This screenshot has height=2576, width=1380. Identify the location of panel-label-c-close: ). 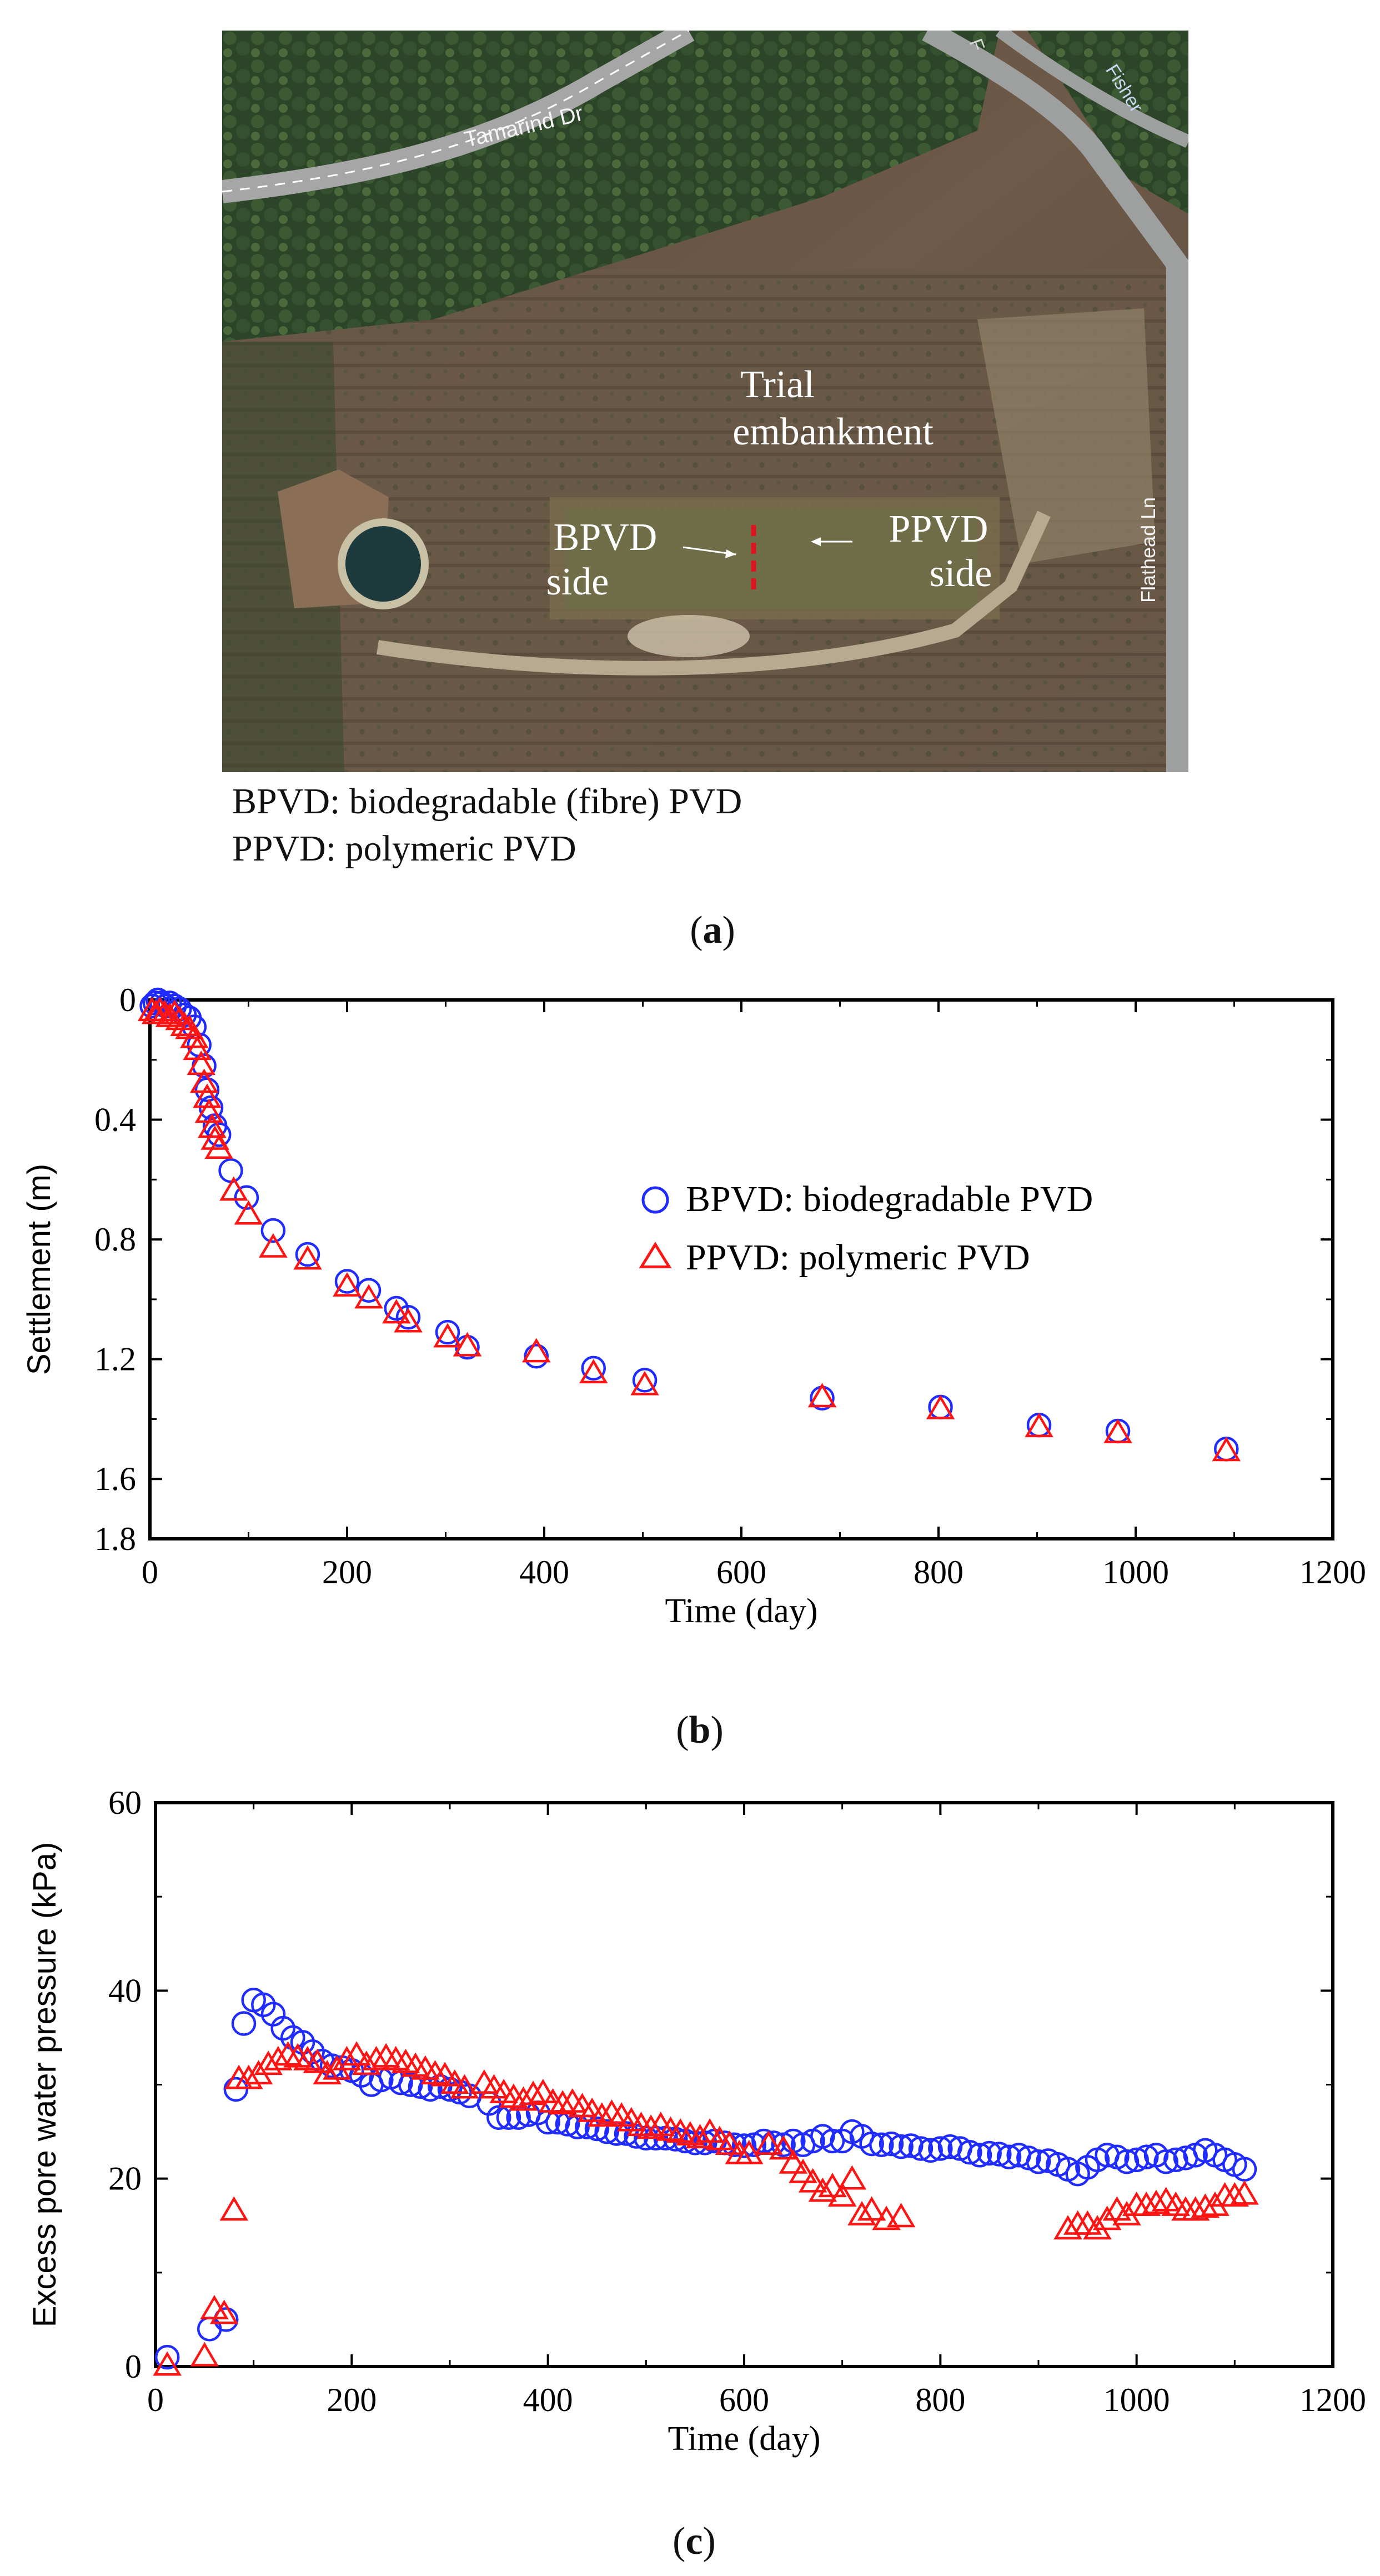
(709, 2541).